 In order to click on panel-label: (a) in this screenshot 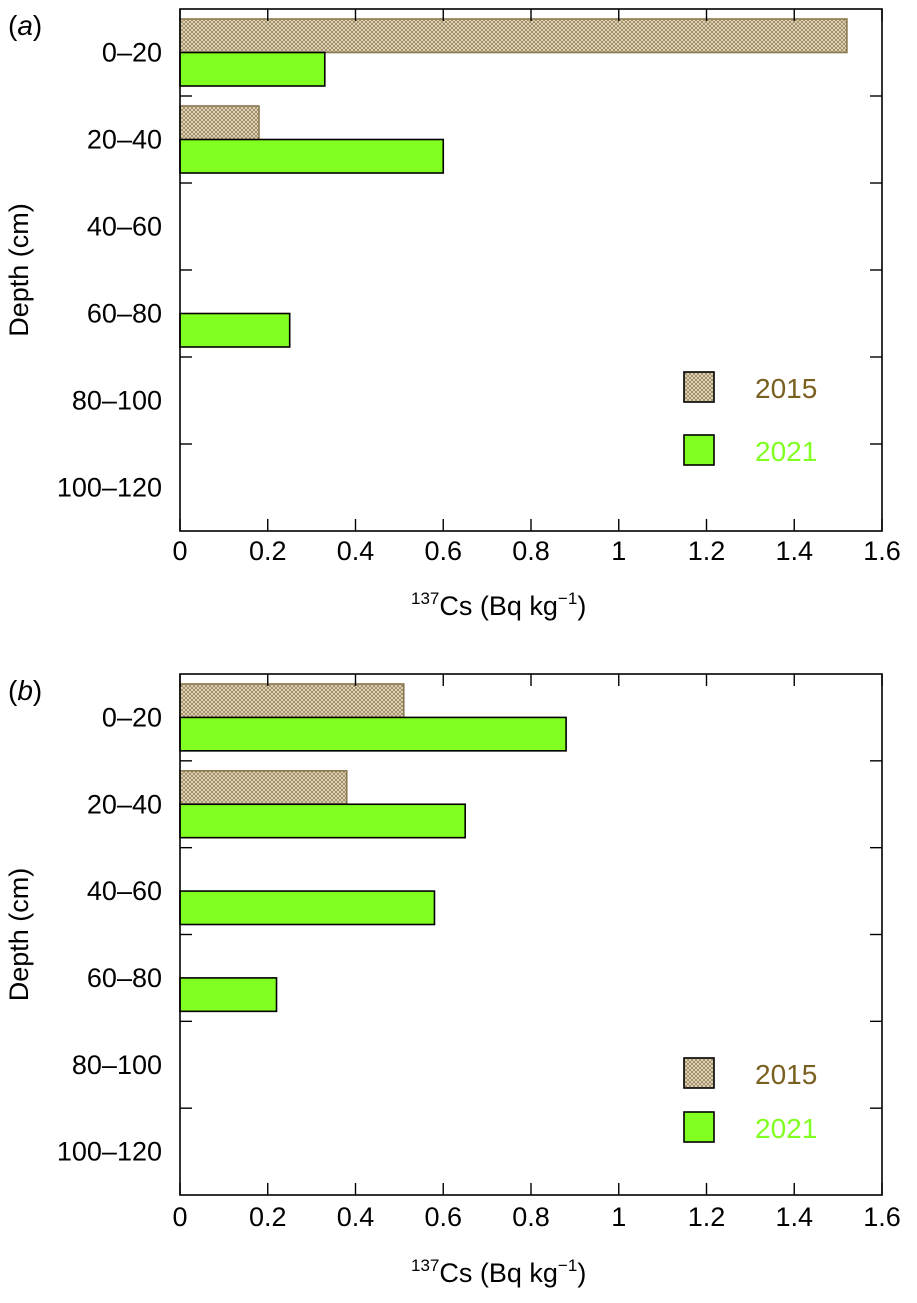, I will do `click(25, 25)`.